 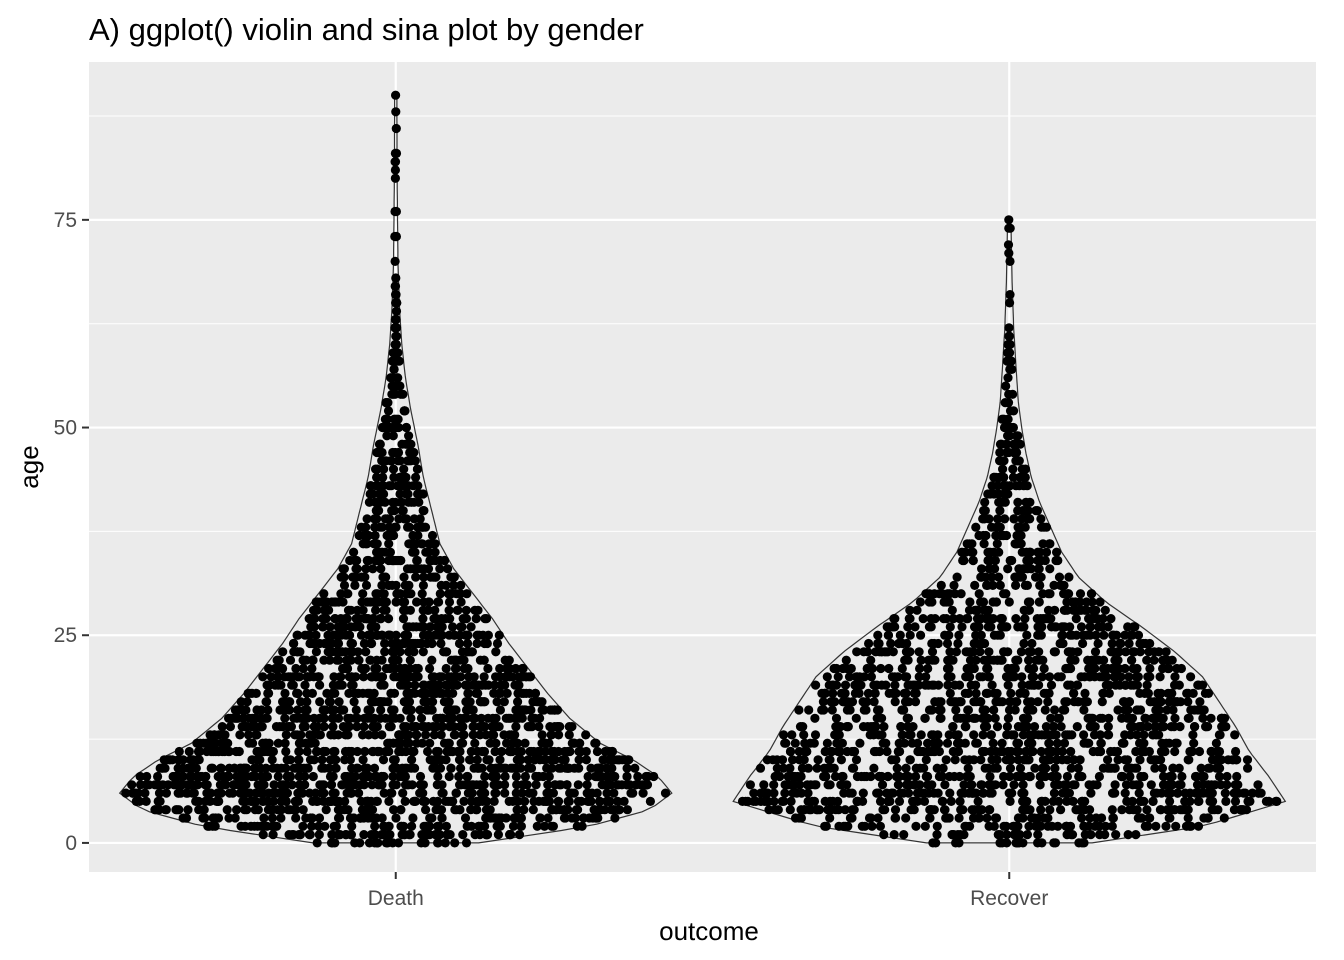 I want to click on x-axis-title: outcome, so click(x=709, y=931).